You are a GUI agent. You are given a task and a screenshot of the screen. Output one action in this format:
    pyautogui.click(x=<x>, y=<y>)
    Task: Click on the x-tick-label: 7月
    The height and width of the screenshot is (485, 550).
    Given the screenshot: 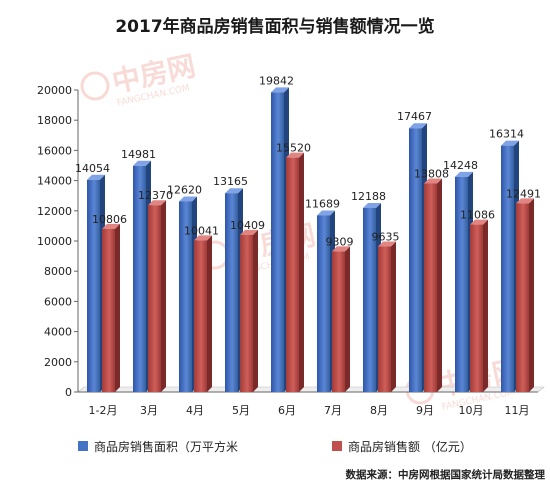 What is the action you would take?
    pyautogui.click(x=333, y=410)
    